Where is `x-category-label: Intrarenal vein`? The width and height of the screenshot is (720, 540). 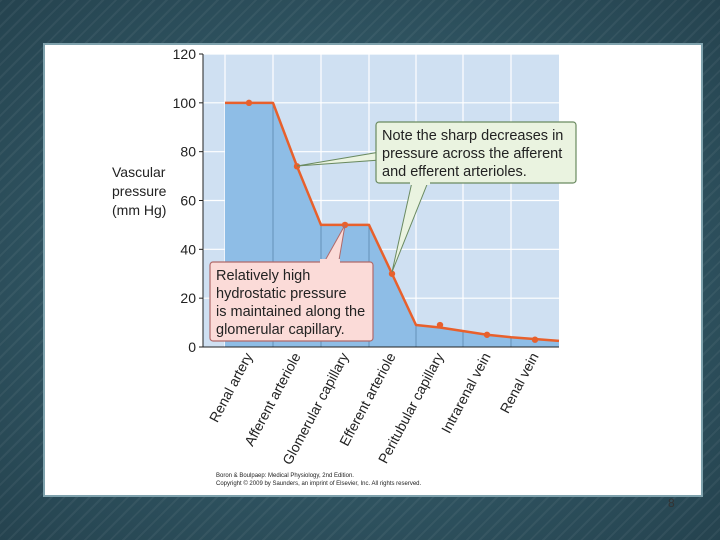 x-category-label: Intrarenal vein is located at coordinates (466, 393).